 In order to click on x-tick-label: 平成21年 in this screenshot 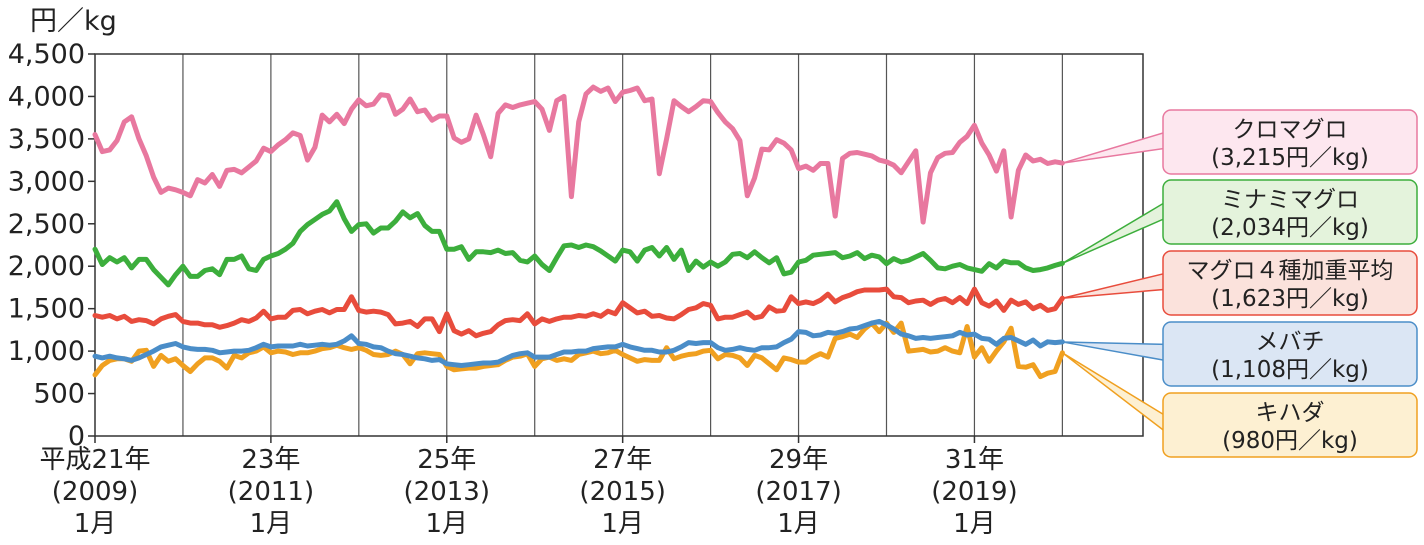, I will do `click(94, 460)`.